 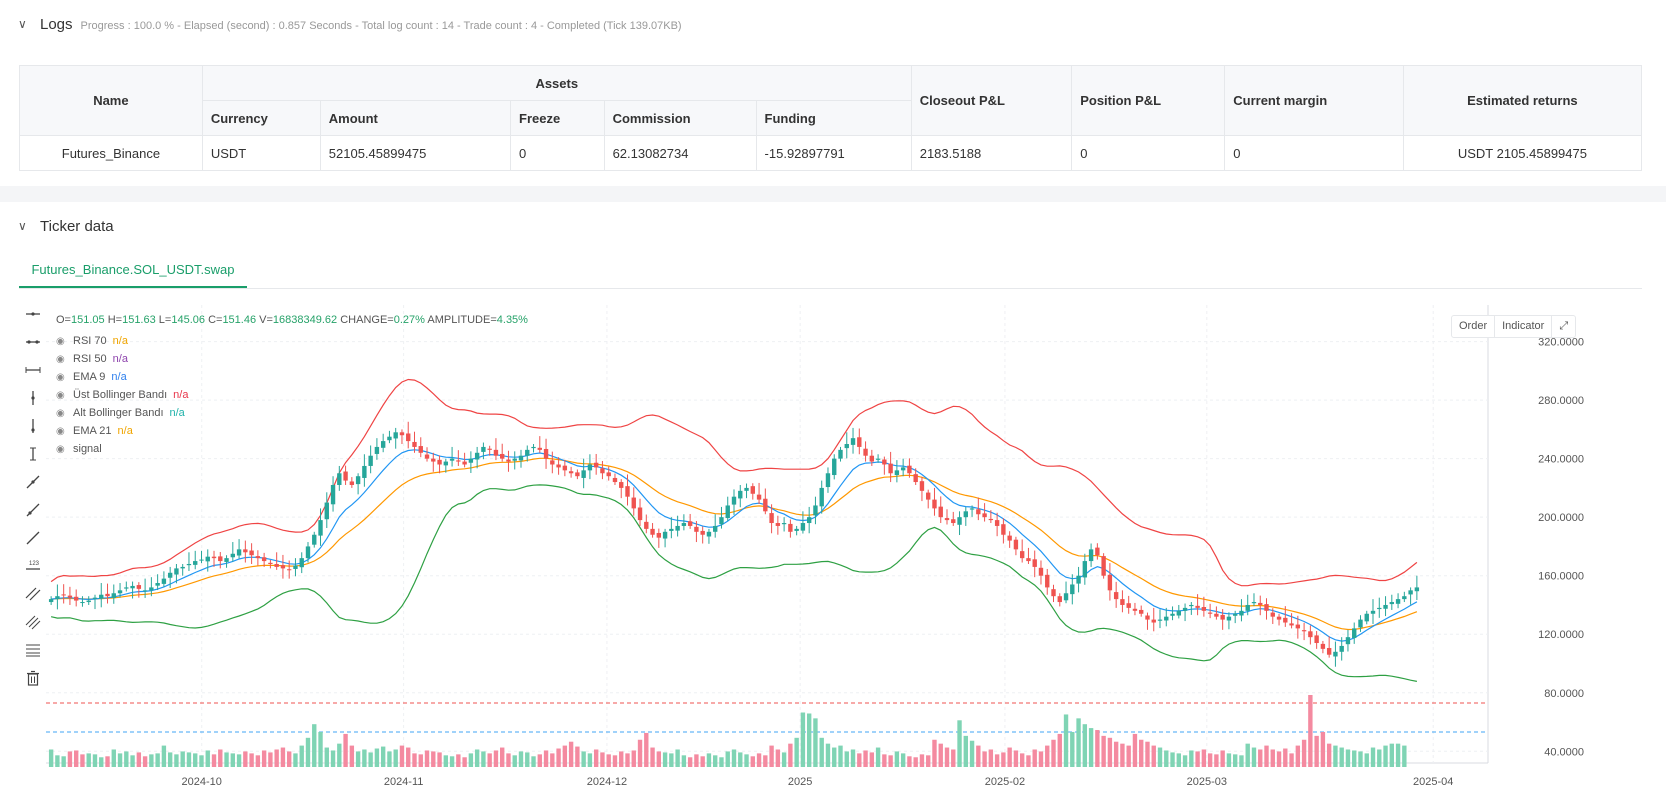 I want to click on legend-item: ◉ Alt Bollinger Bandı n/a, so click(x=122, y=413).